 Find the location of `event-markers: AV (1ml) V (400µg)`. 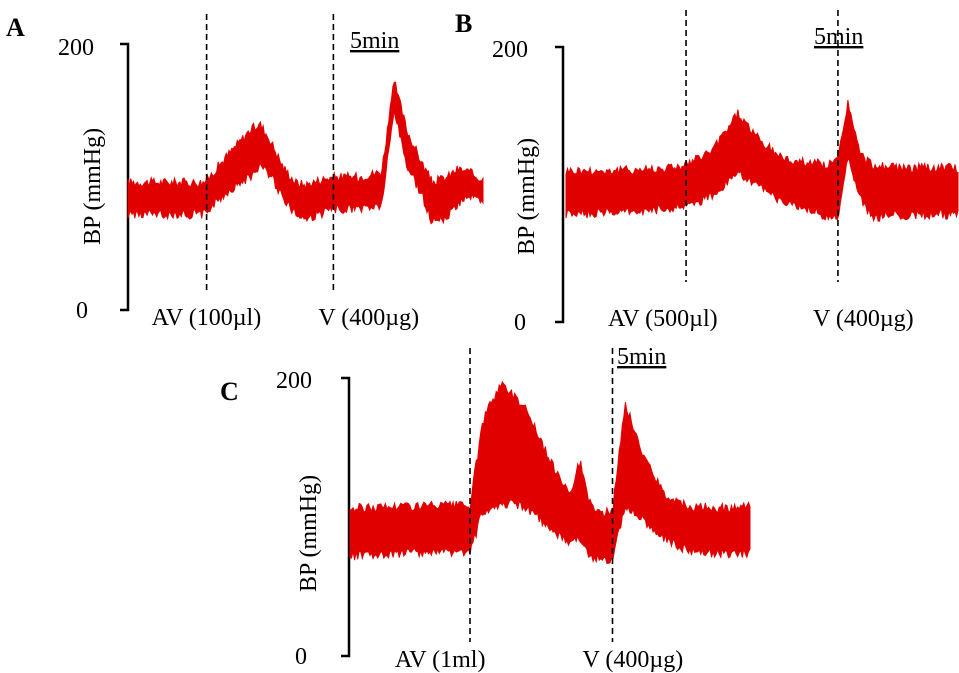

event-markers: AV (1ml) V (400µg) is located at coordinates (539, 510).